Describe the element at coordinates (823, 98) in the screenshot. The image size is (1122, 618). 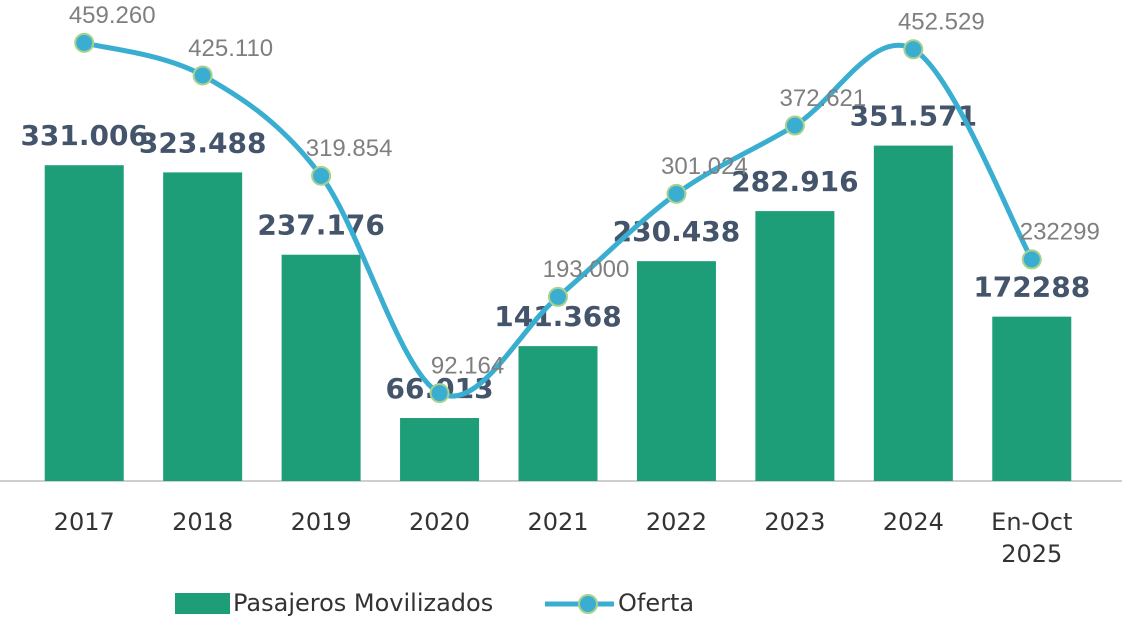
I see `line-label: 372.621` at that location.